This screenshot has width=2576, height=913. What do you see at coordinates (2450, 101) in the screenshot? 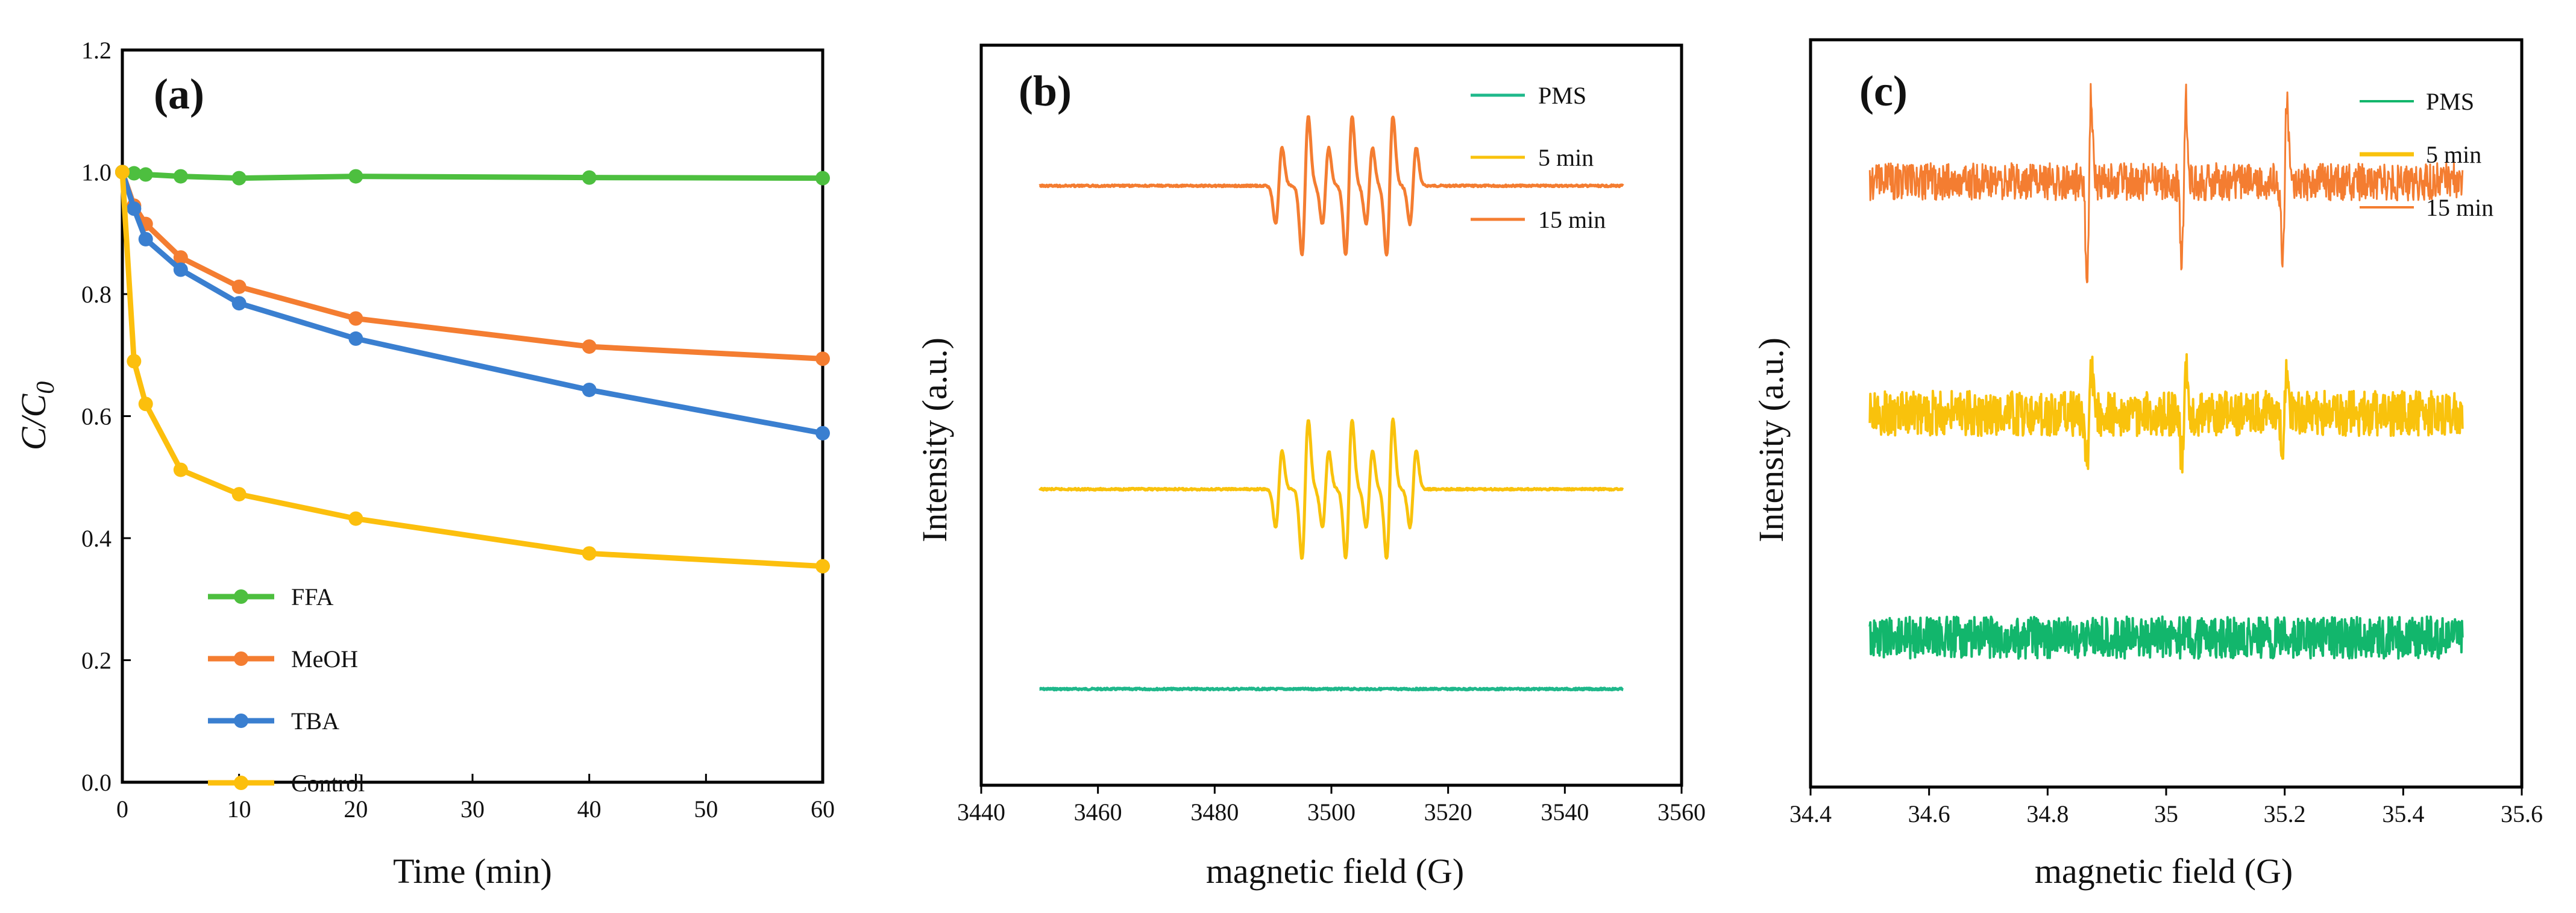
I see `panel-c-legend-label: PMS` at bounding box center [2450, 101].